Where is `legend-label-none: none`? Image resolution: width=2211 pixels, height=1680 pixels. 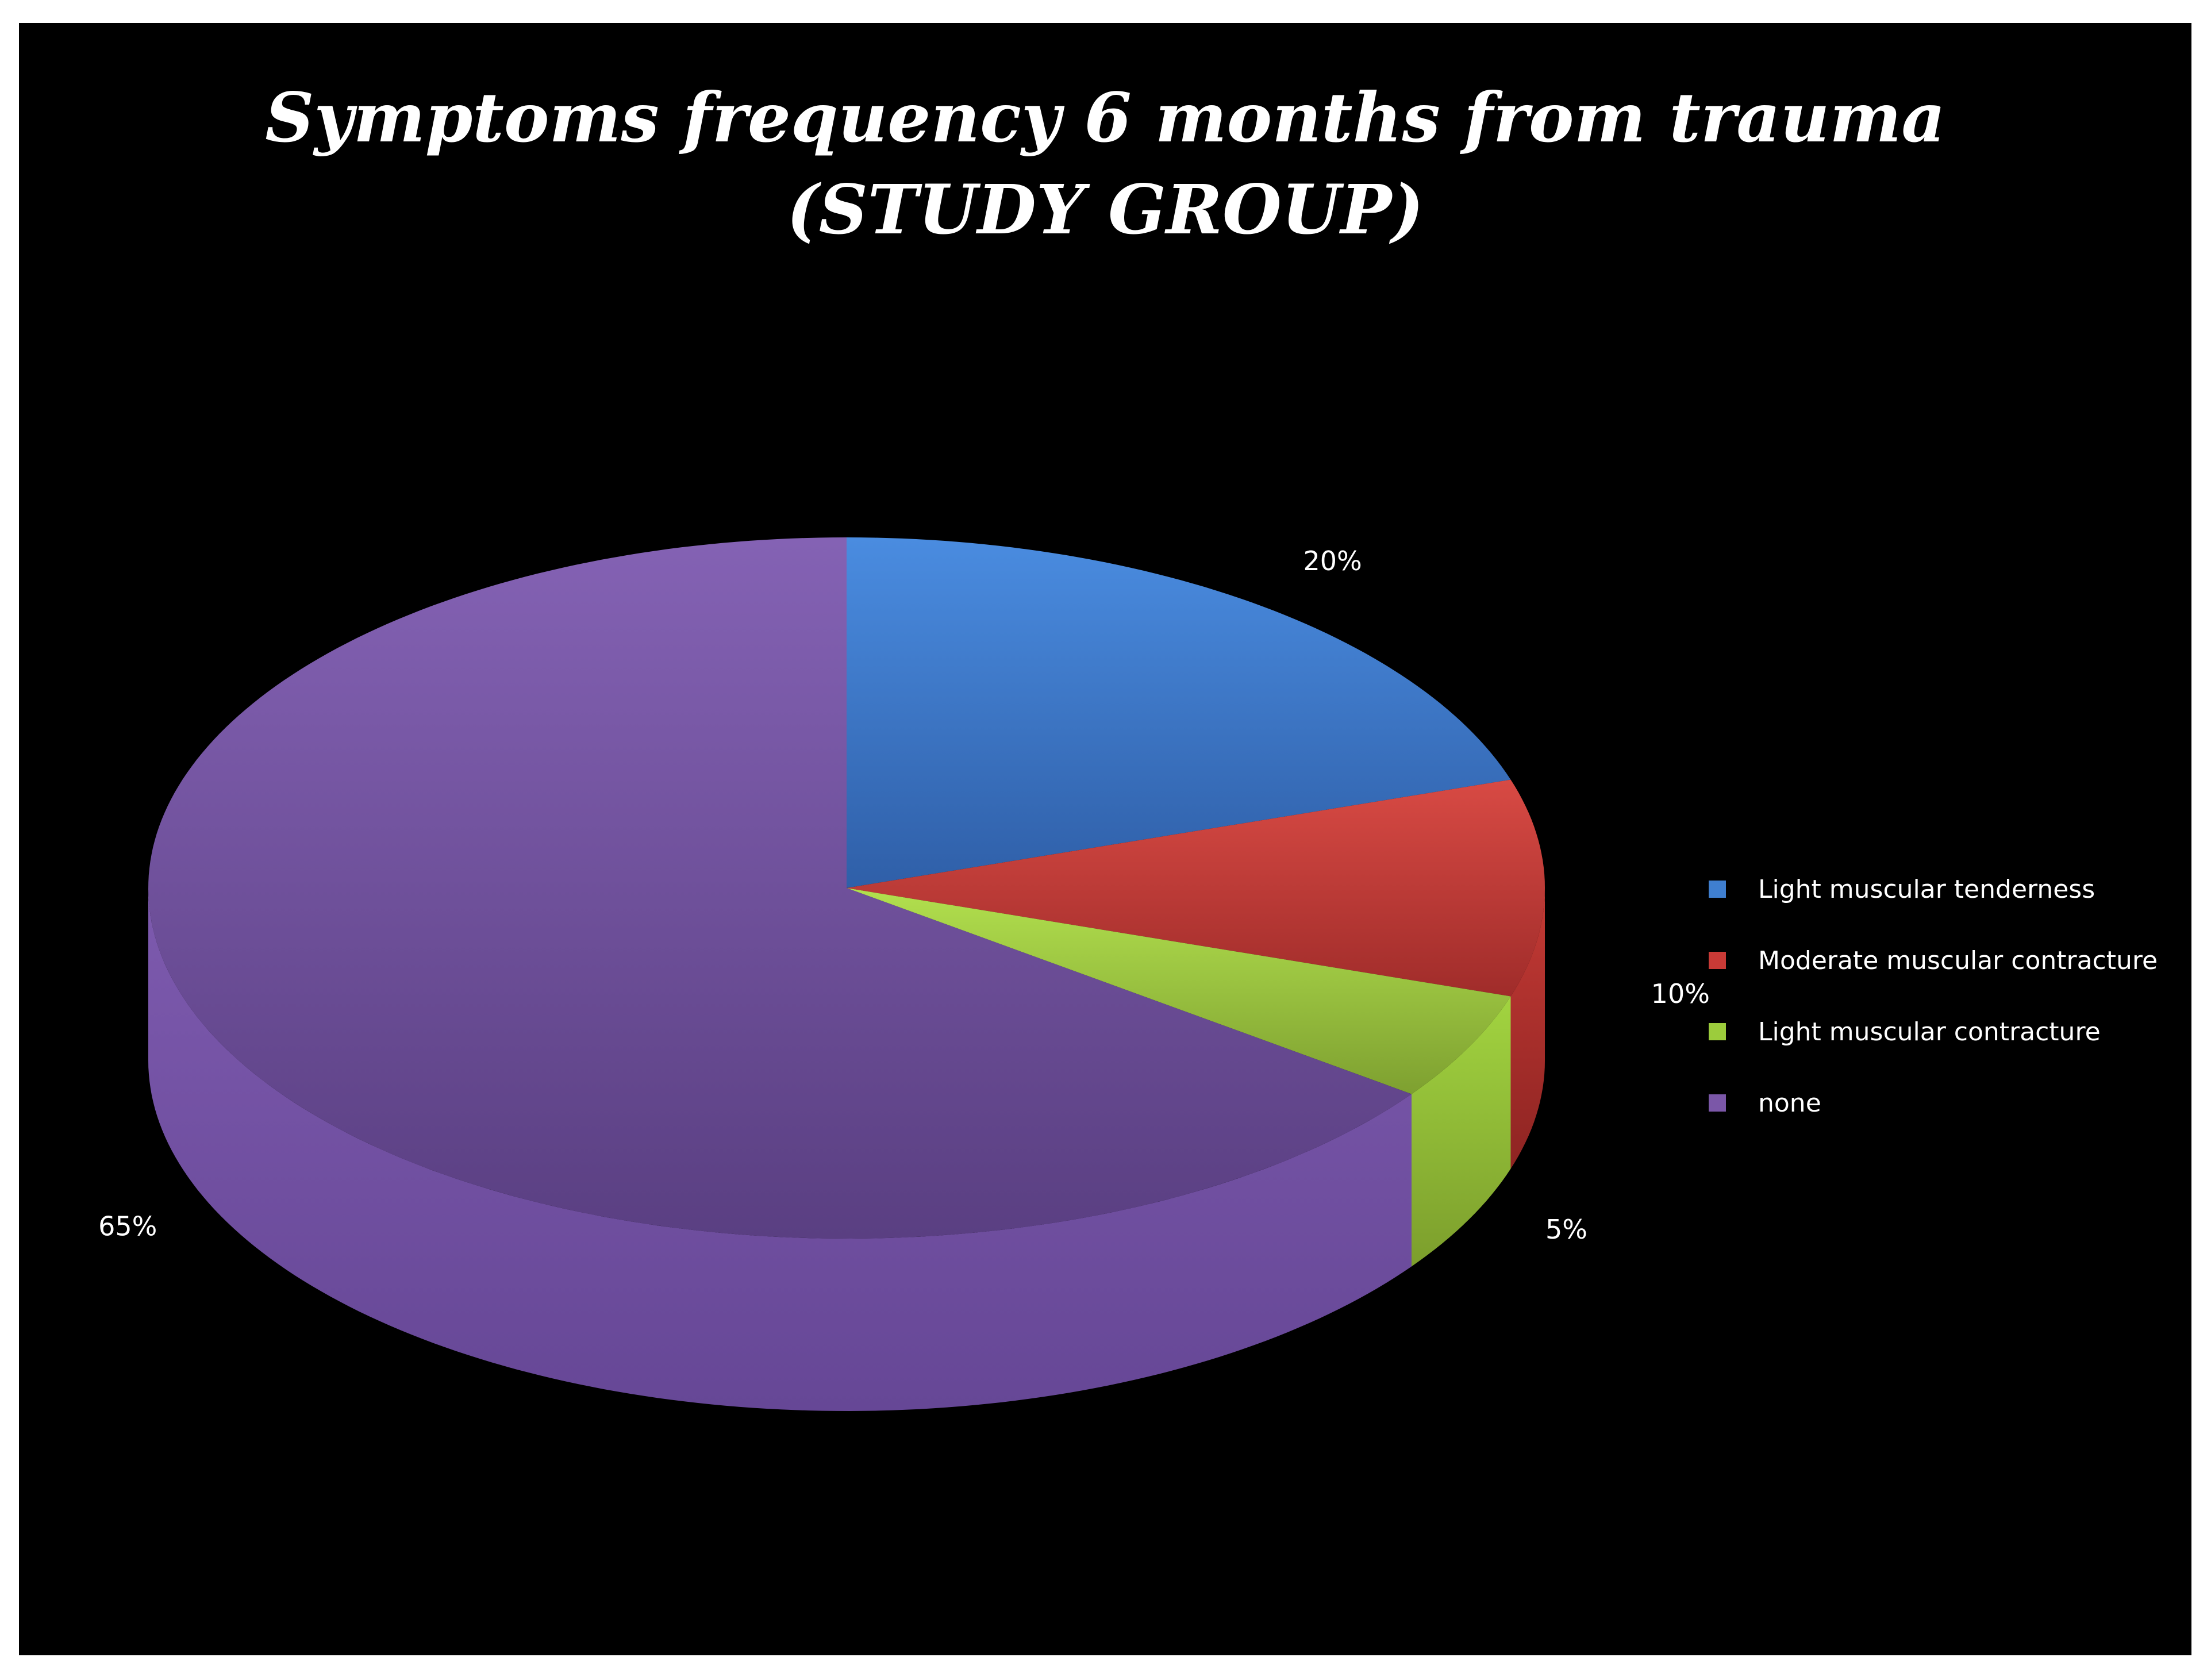 legend-label-none: none is located at coordinates (1789, 1103).